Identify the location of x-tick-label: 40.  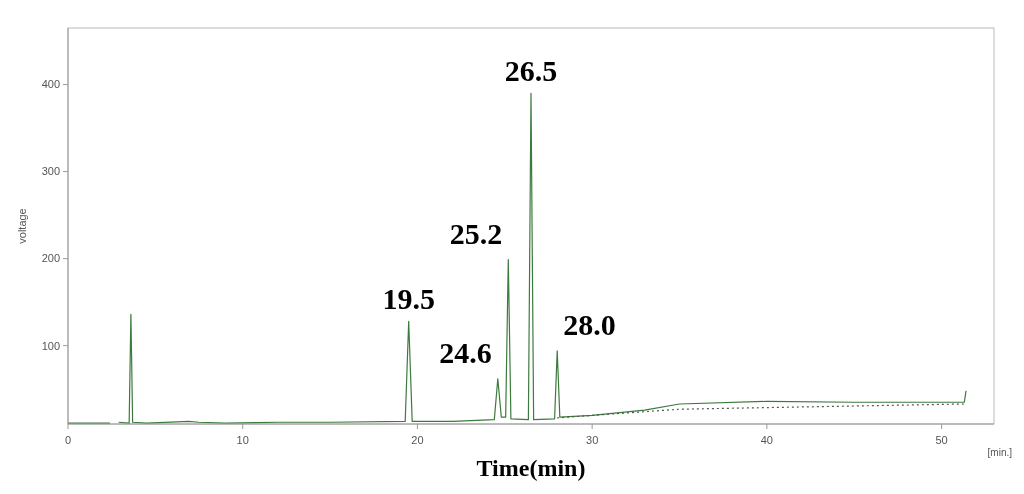
(766, 440).